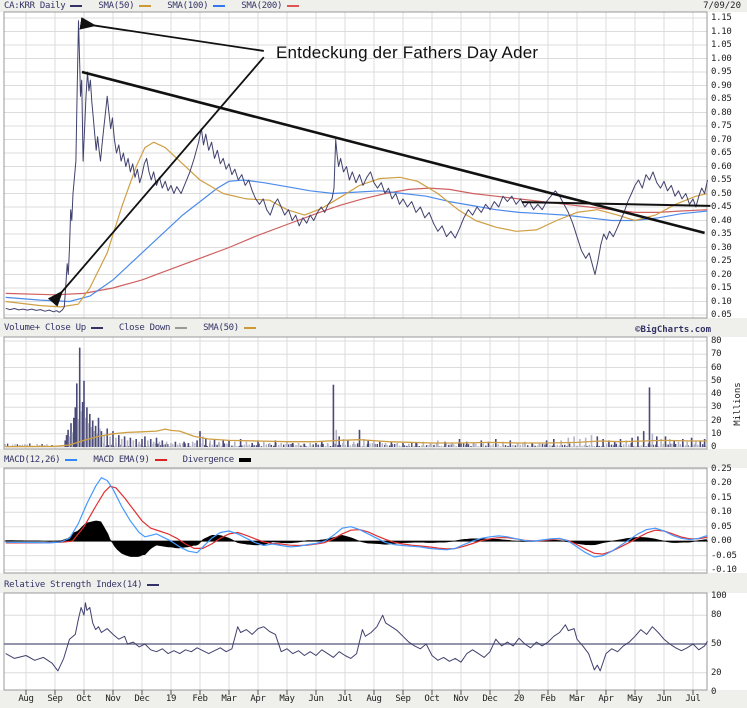 The height and width of the screenshot is (708, 747). I want to click on axis-label: 60, so click(716, 367).